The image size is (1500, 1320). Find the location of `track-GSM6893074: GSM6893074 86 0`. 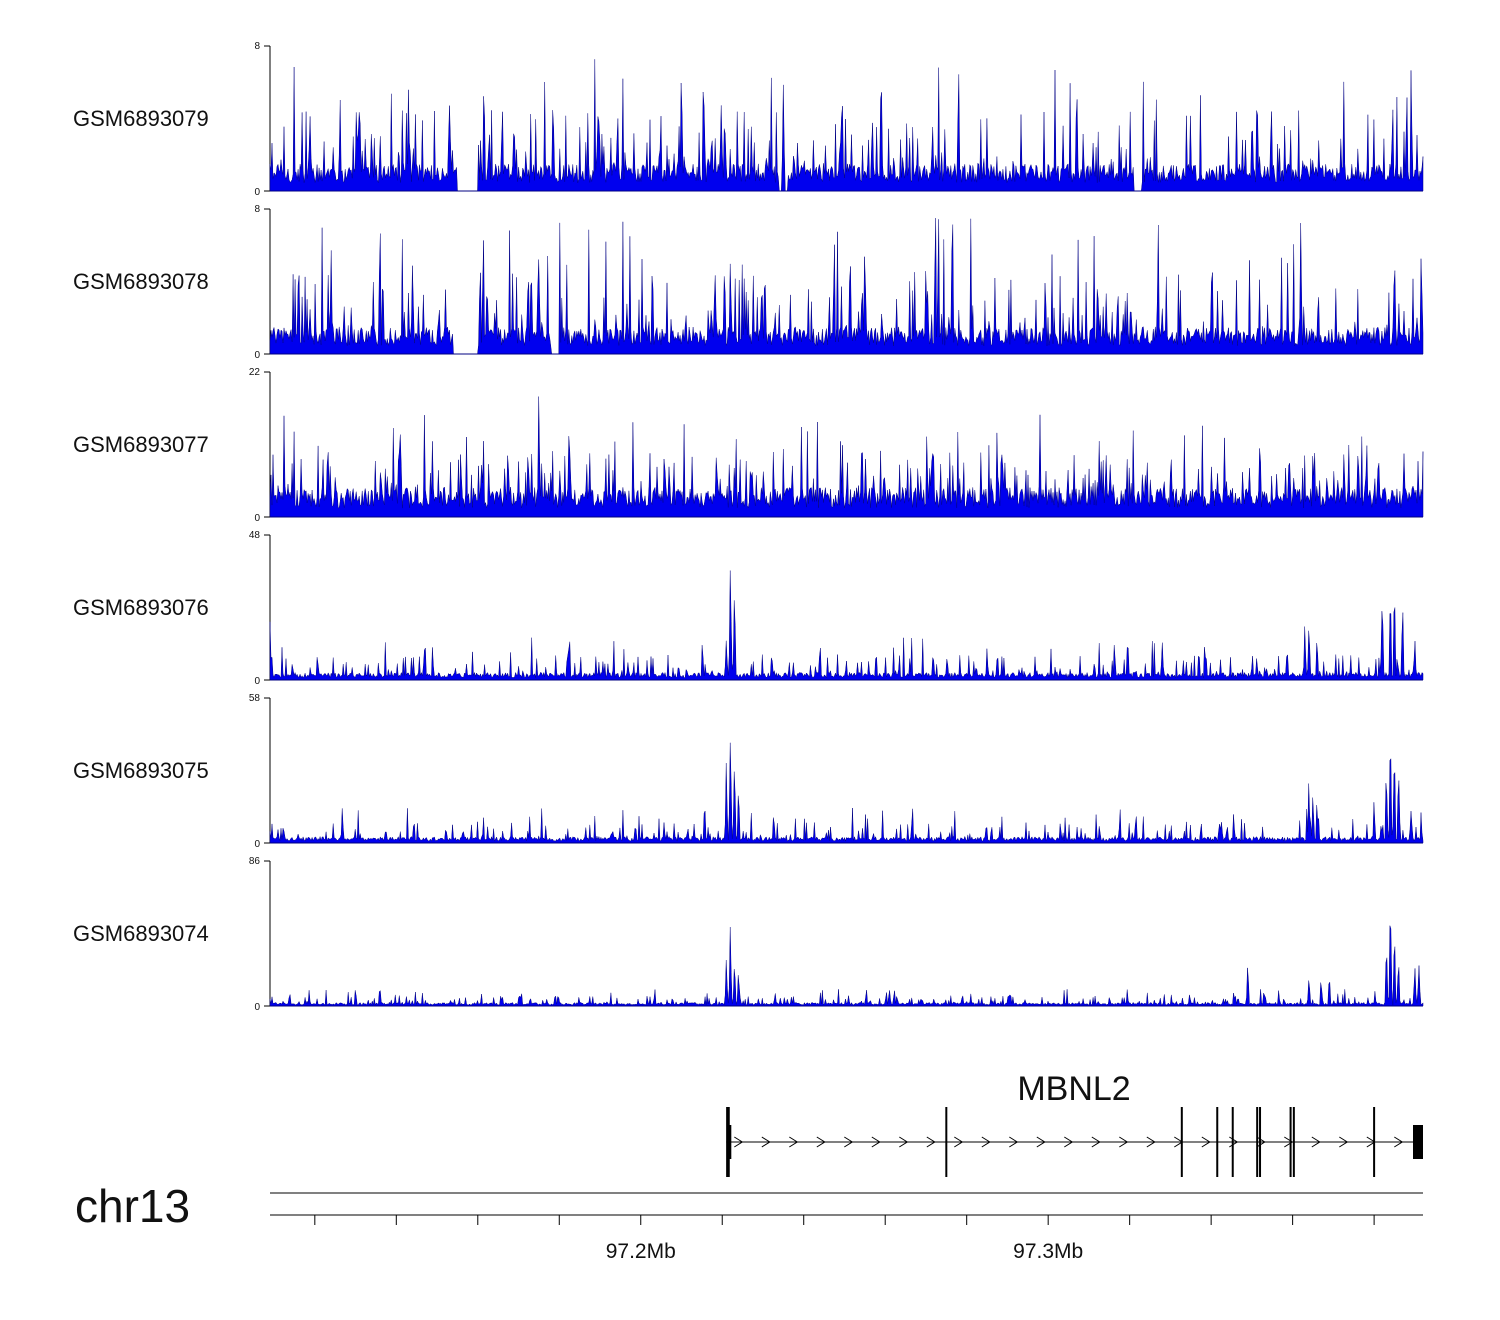

track-GSM6893074: GSM6893074 86 0 is located at coordinates (748, 934).